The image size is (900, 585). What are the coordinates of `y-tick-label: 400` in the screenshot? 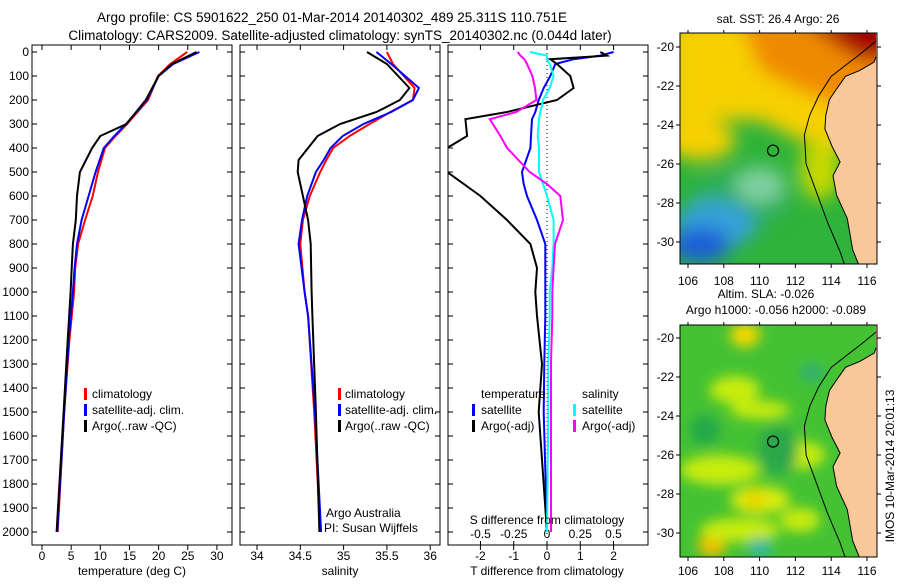 It's located at (19, 148).